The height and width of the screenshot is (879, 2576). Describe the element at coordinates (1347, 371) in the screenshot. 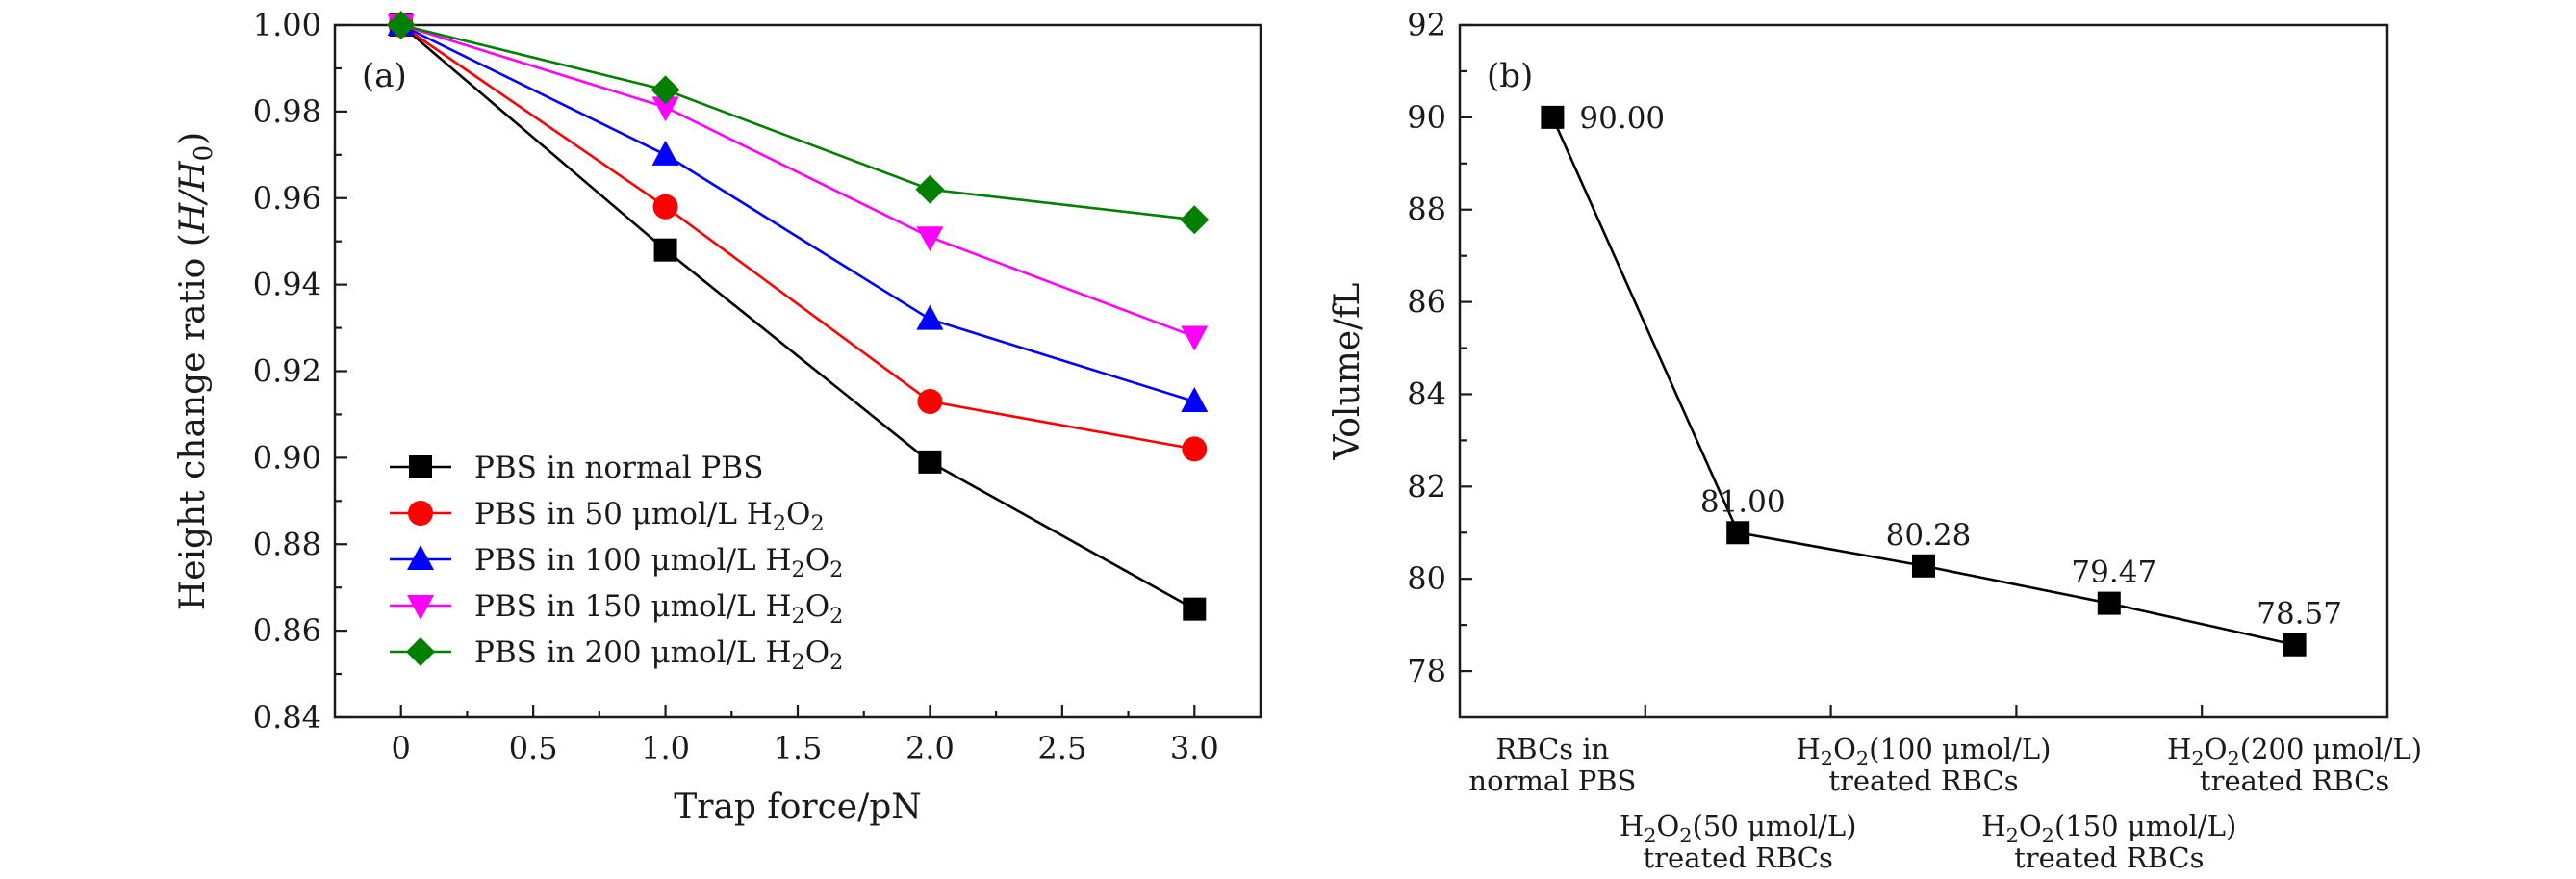

I see `y-axis-title: Volume/fL` at that location.